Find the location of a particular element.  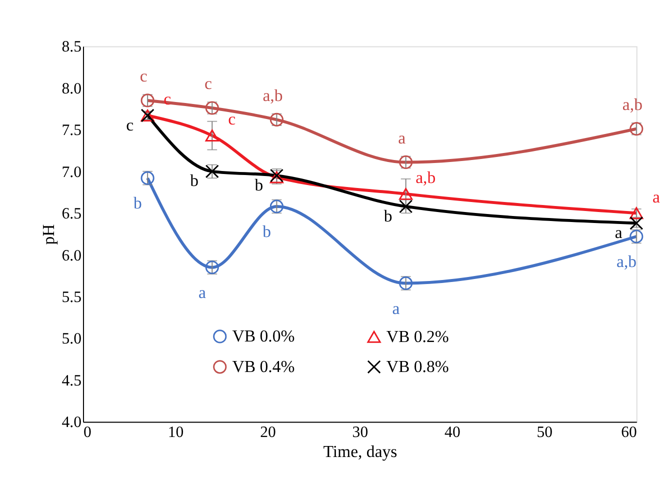

legend-label: VB 0.0% is located at coordinates (263, 336).